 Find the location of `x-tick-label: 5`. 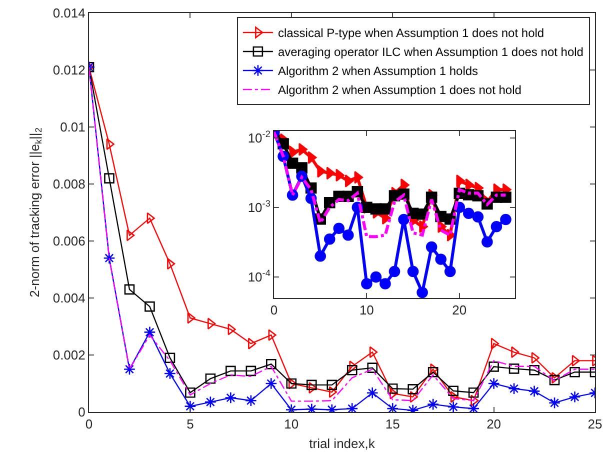

x-tick-label: 5 is located at coordinates (190, 424).